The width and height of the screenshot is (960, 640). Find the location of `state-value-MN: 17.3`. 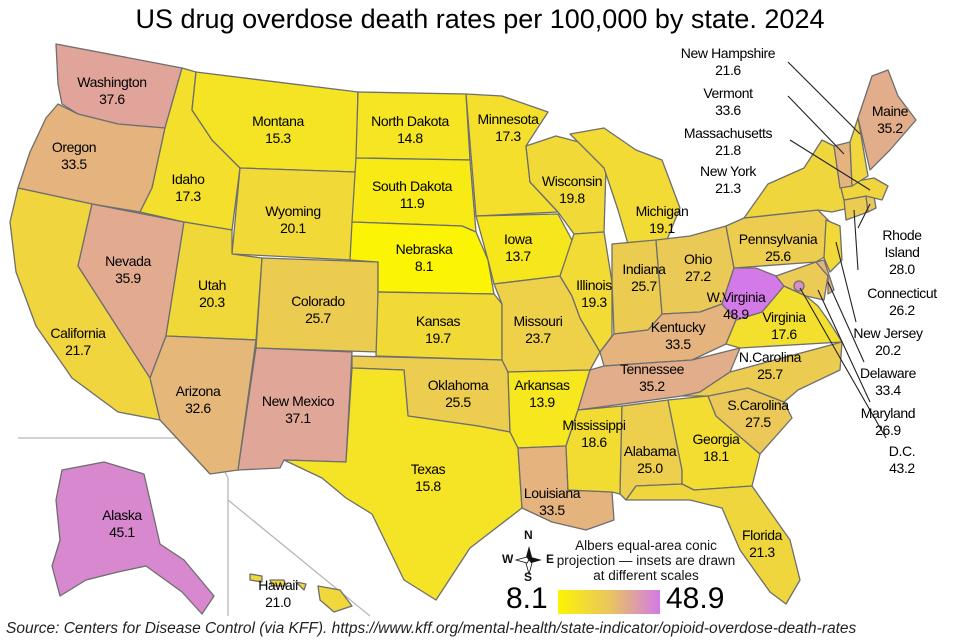

state-value-MN: 17.3 is located at coordinates (508, 136).